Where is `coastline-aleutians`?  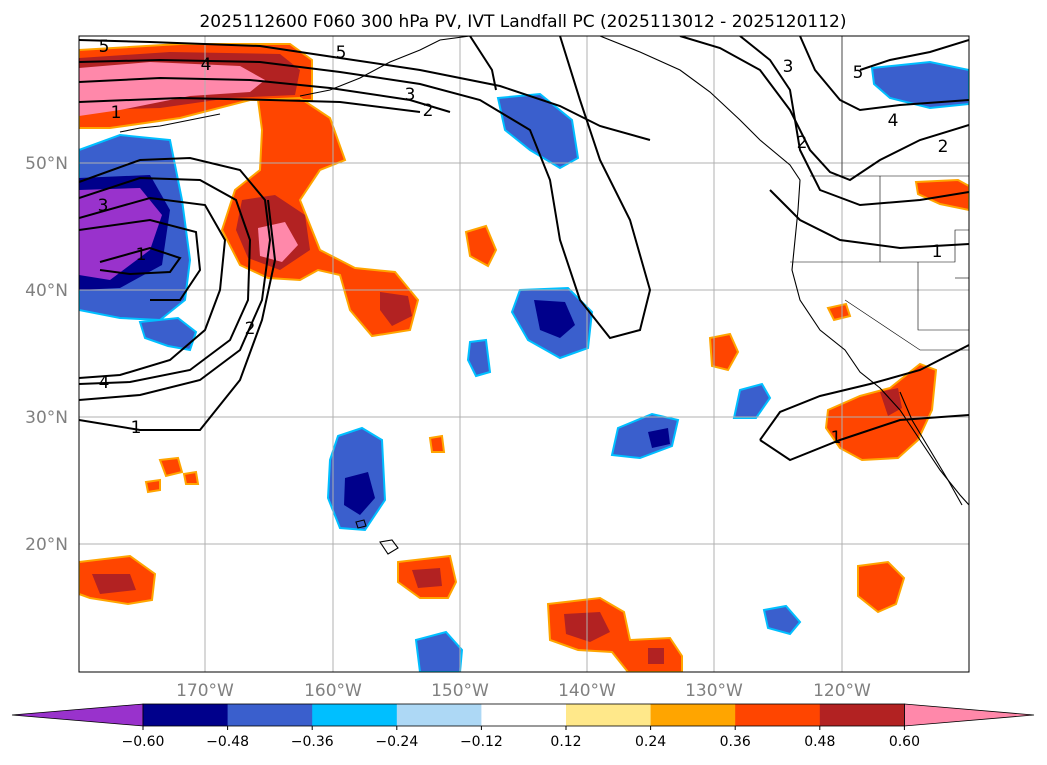
coastline-aleutians is located at coordinates (170, 123).